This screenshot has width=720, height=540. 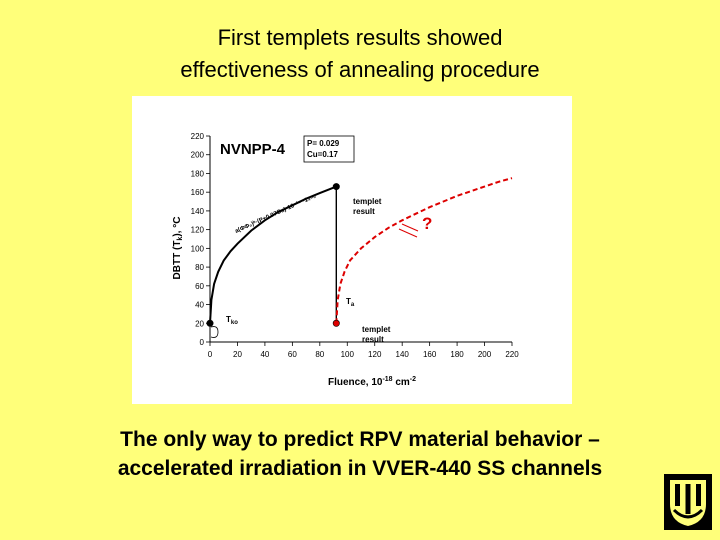 I want to click on legend-box-frame, so click(x=329, y=149).